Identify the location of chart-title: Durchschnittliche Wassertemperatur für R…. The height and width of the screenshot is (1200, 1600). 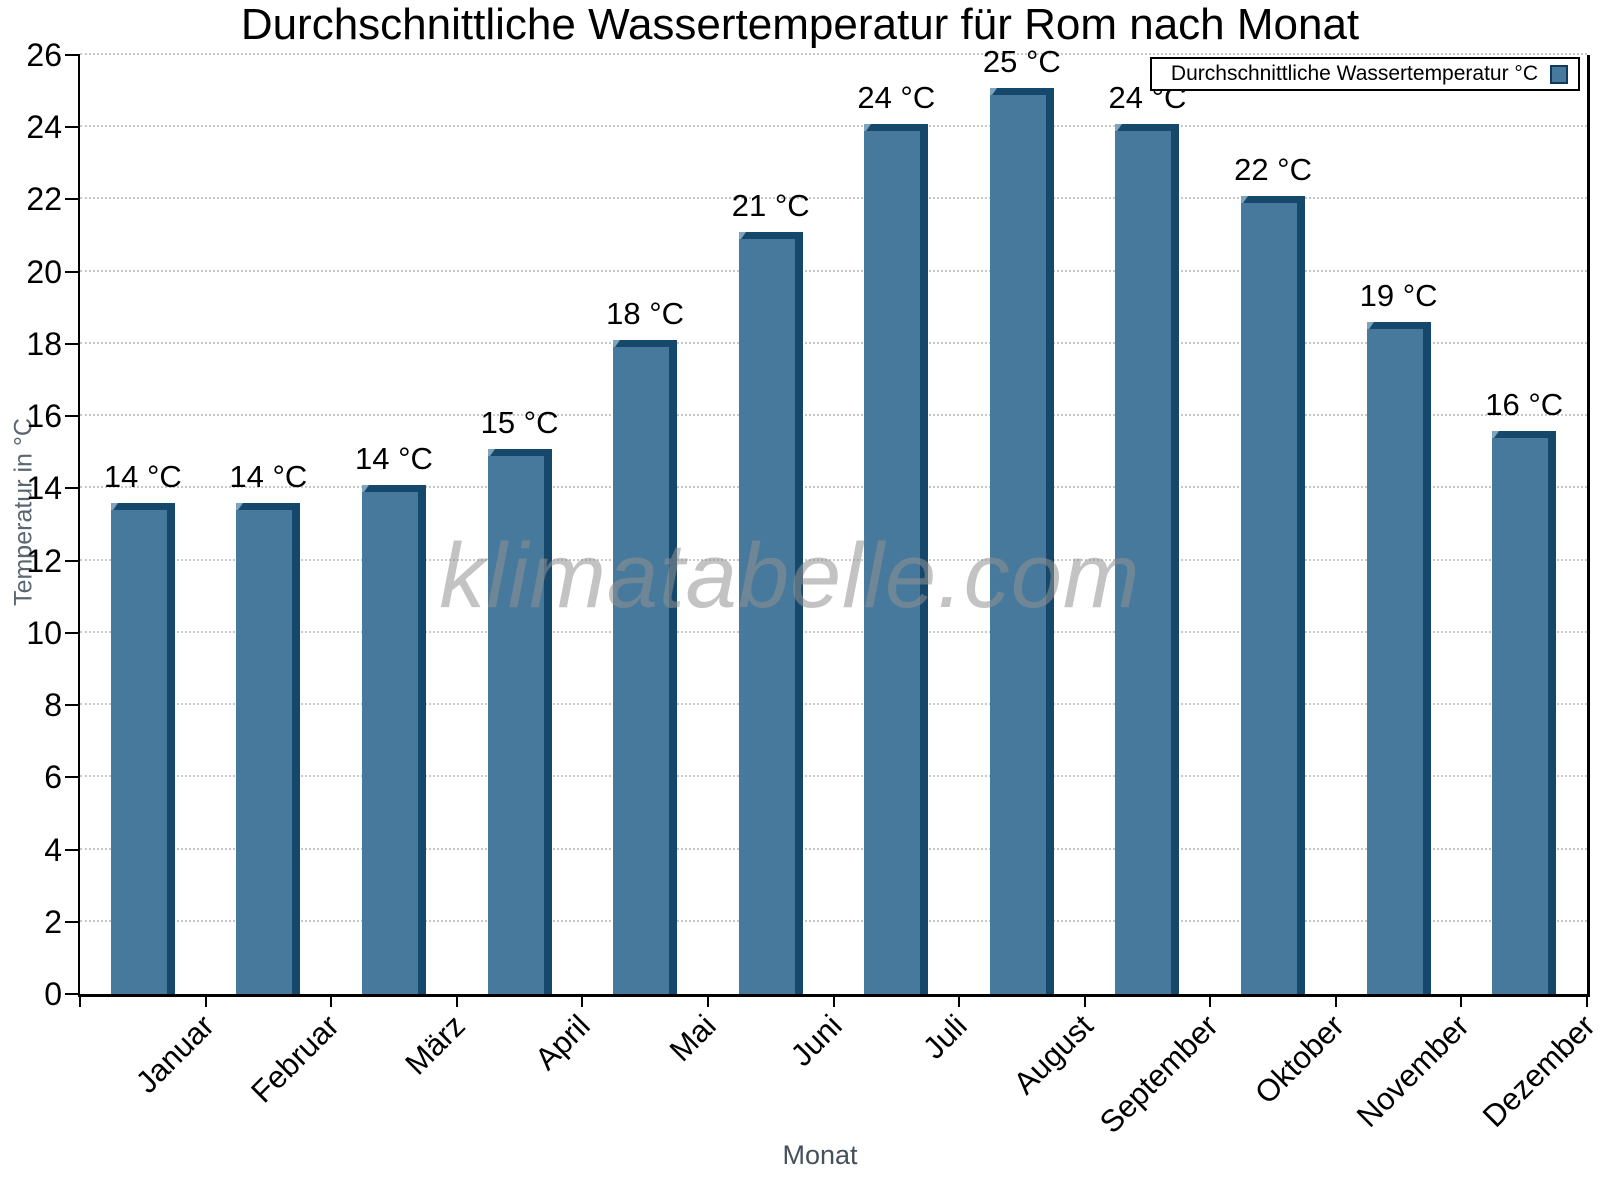
(800, 24).